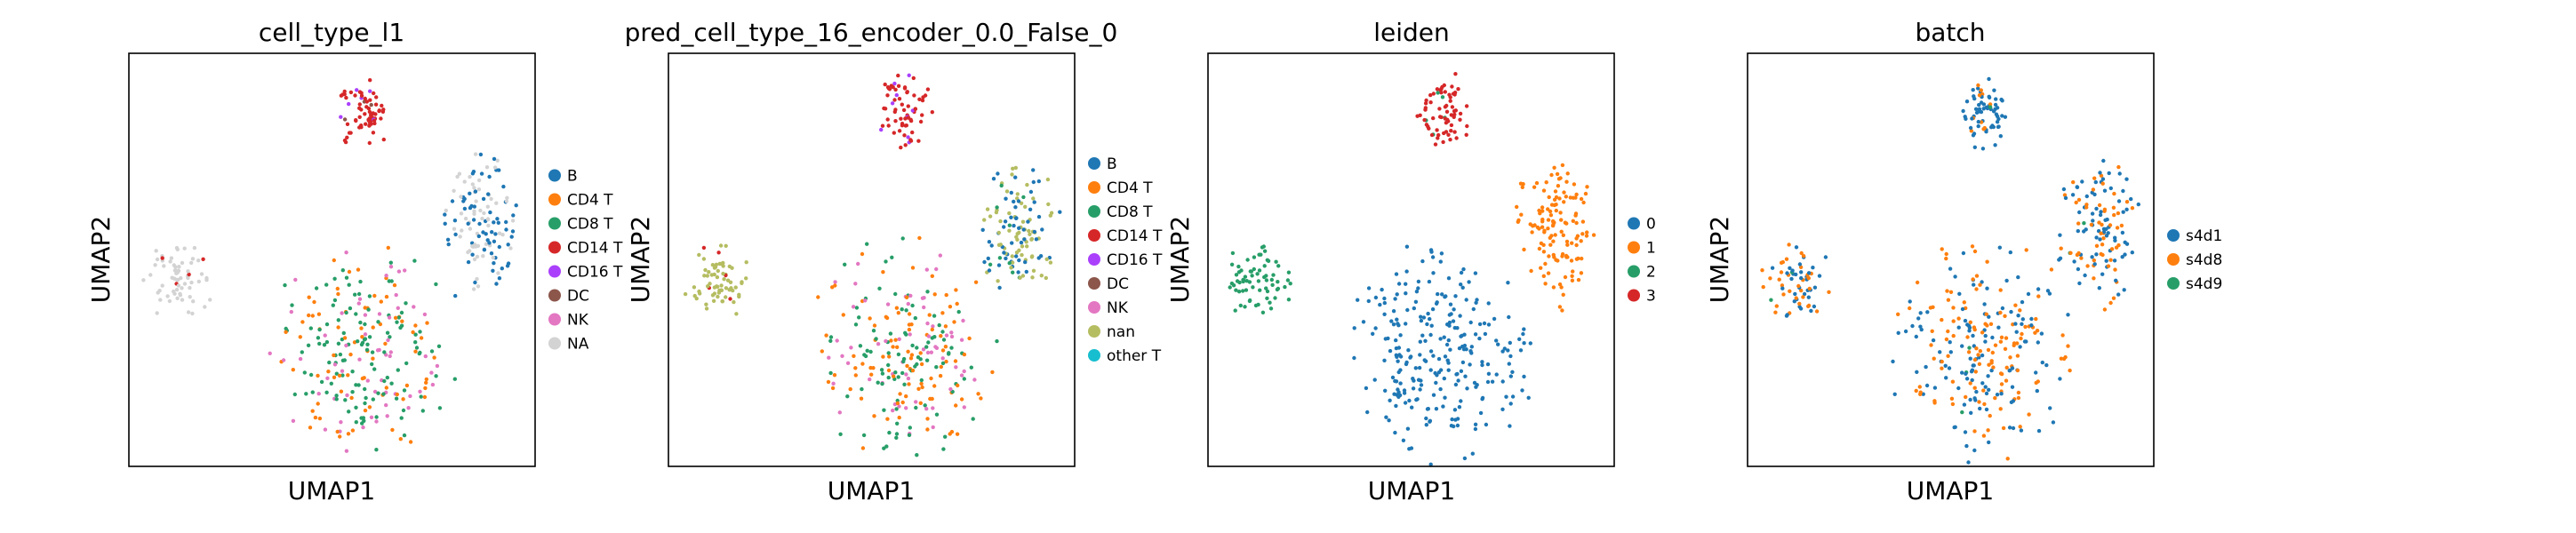 The width and height of the screenshot is (2576, 533). I want to click on legend-marker, so click(554, 199).